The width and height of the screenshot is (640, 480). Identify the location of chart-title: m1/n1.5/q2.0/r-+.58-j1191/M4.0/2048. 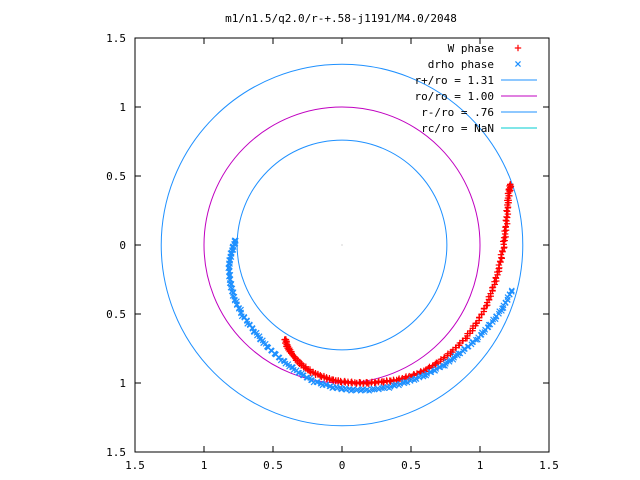
(341, 18).